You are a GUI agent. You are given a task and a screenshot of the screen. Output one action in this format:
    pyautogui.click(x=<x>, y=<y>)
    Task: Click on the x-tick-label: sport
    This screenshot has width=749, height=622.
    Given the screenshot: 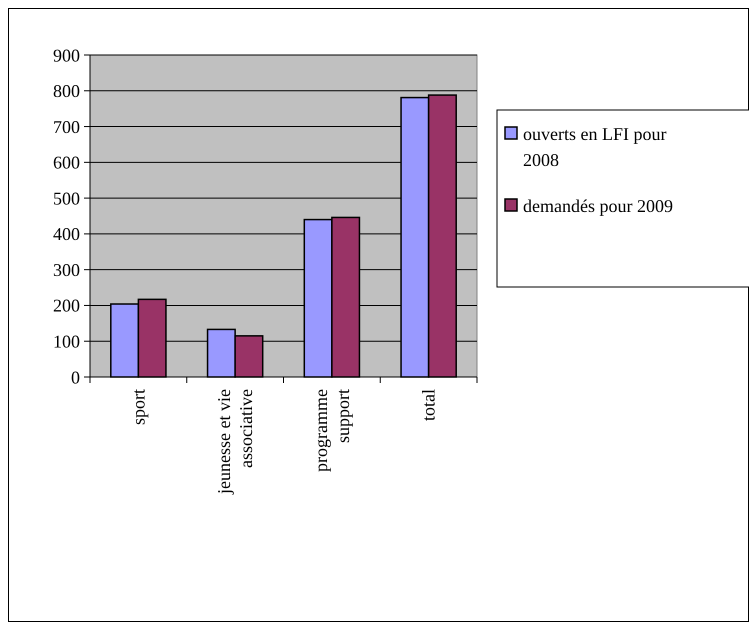 What is the action you would take?
    pyautogui.click(x=138, y=407)
    